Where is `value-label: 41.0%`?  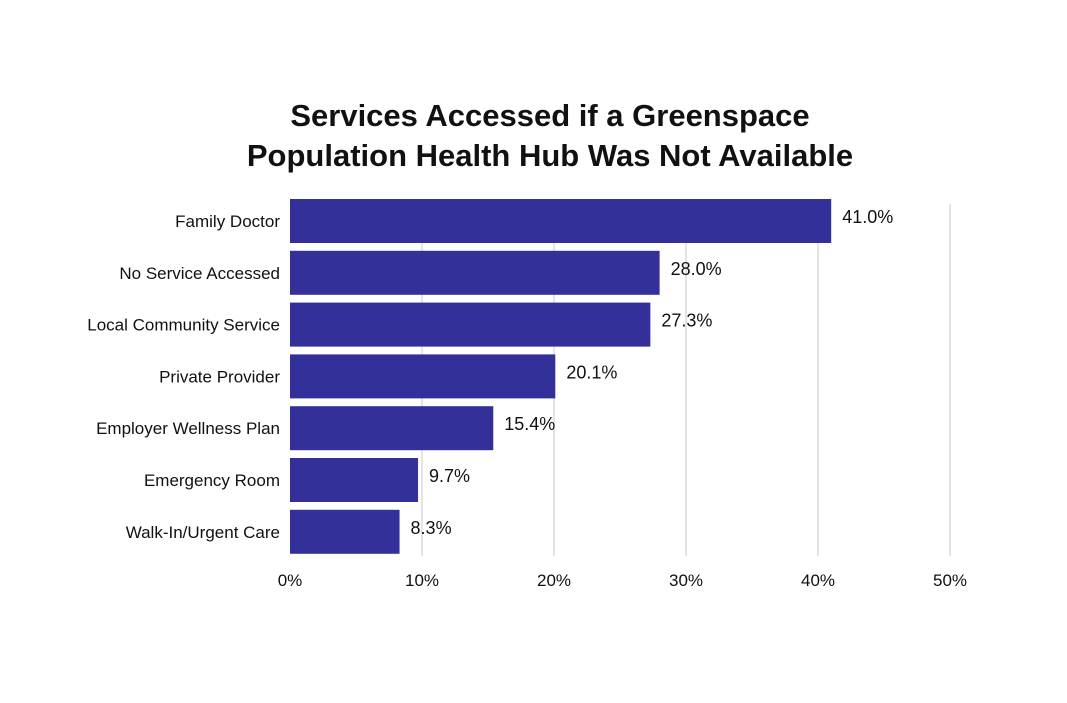 value-label: 41.0% is located at coordinates (867, 217).